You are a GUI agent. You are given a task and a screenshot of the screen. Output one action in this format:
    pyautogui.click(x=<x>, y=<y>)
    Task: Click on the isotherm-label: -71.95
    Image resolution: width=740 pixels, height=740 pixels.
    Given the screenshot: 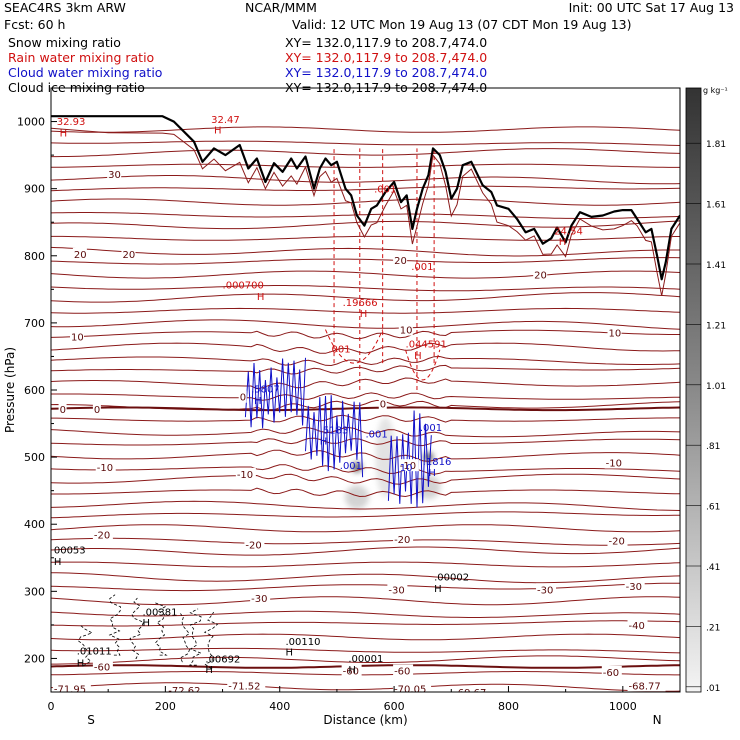 What is the action you would take?
    pyautogui.click(x=70, y=690)
    